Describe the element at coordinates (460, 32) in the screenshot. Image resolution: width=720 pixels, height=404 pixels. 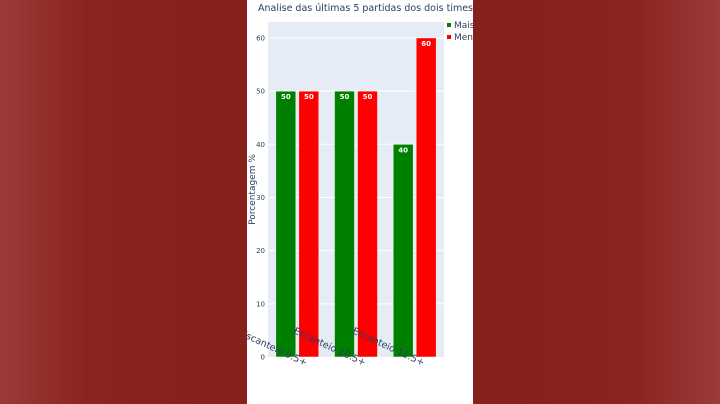
I see `legend: Mais Menos` at that location.